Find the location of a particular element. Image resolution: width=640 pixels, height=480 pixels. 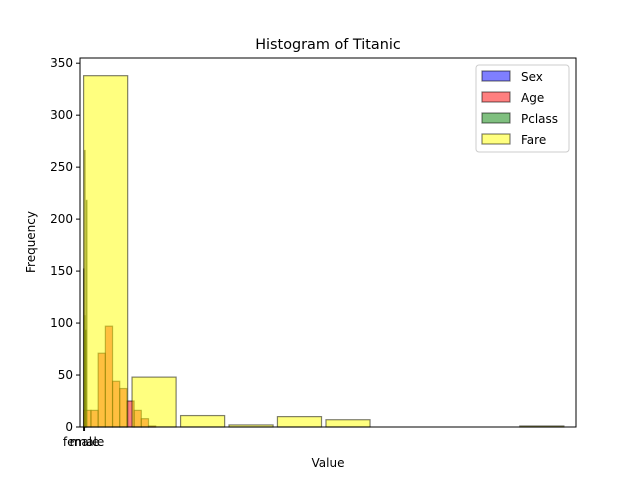

legend: Sex Age Pclass Fare is located at coordinates (522, 108).